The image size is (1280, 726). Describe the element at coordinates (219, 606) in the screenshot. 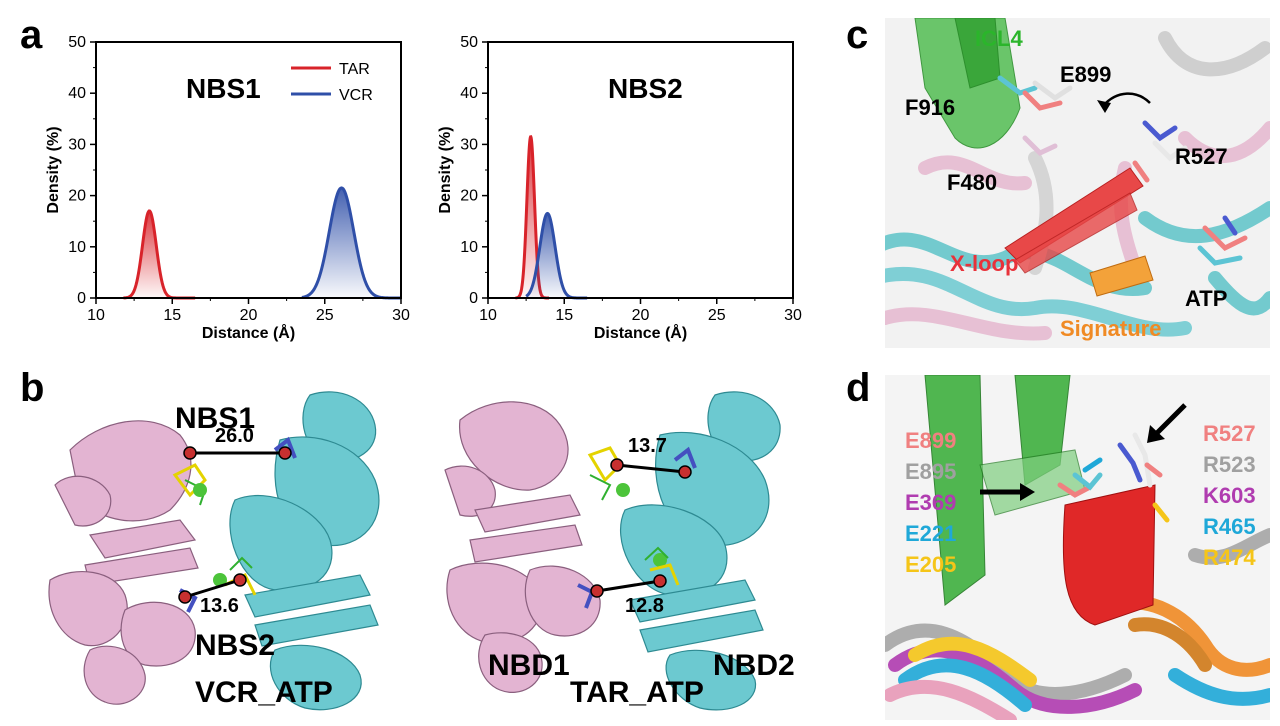

I see `distance-13-6-label: 13.6` at that location.